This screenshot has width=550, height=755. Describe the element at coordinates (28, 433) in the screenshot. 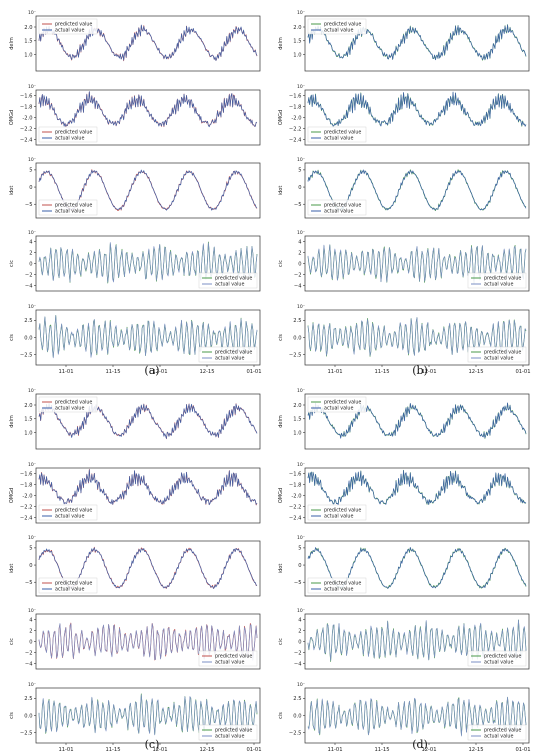

I see `y-tick-label: 1.0` at that location.